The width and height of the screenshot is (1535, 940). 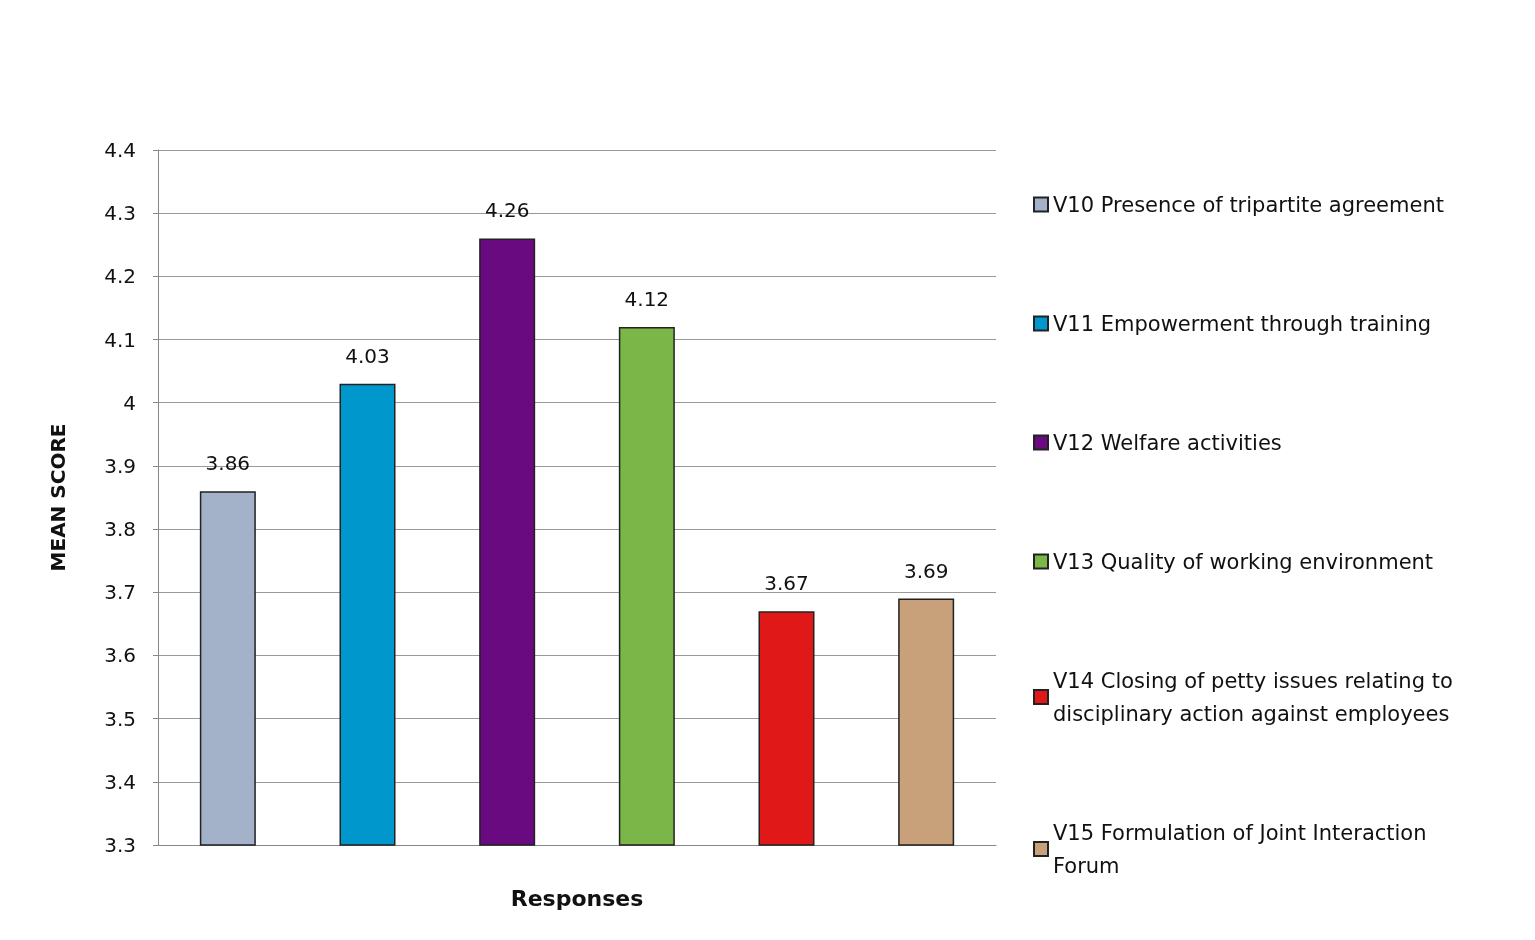 I want to click on legend-label: V14 Closing of petty issues relating to disciplinary action against employees, so click(x=1256, y=697).